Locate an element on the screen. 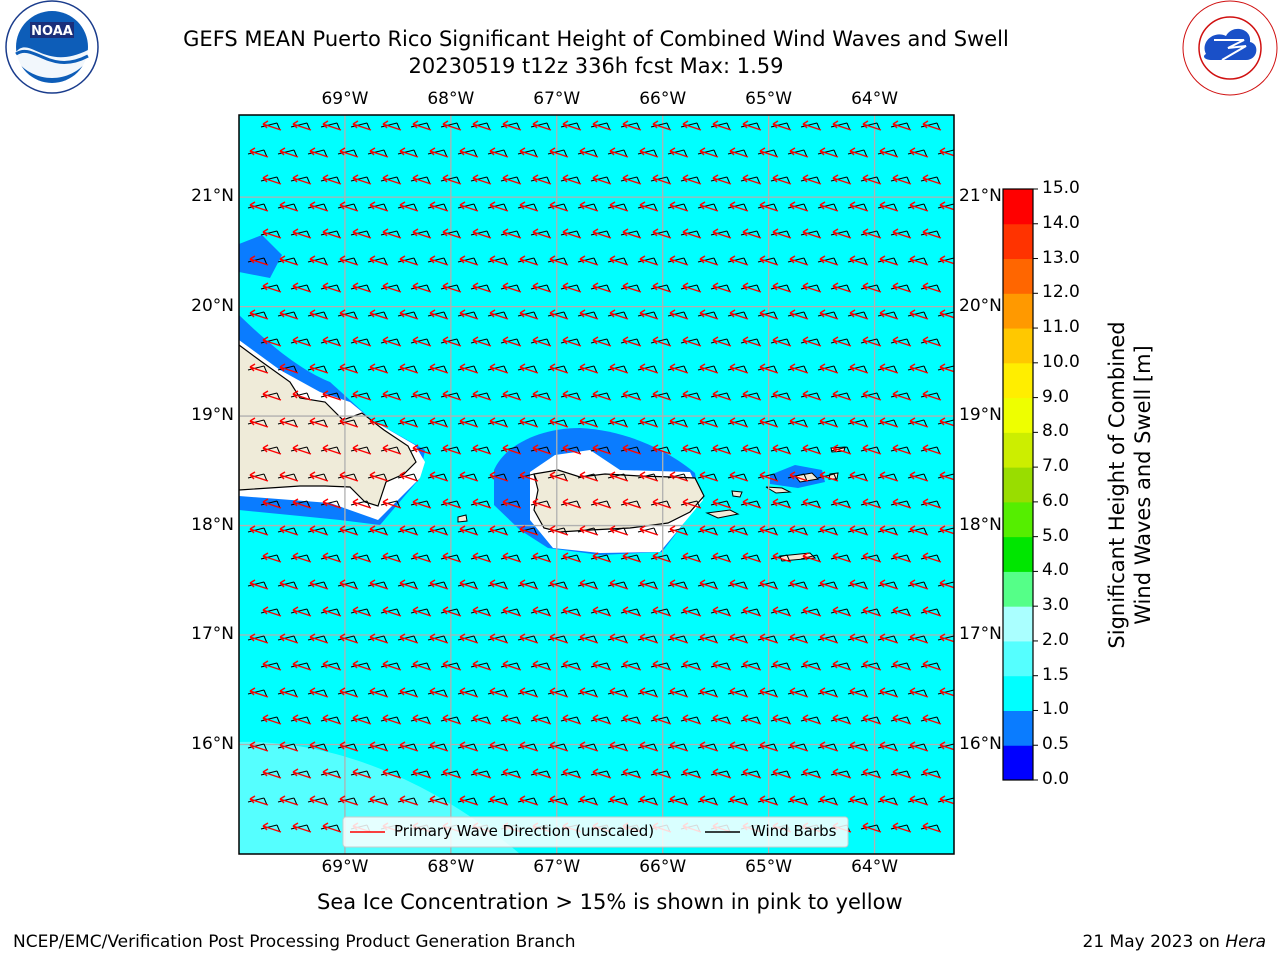  longitude-label: 65°W is located at coordinates (769, 867).